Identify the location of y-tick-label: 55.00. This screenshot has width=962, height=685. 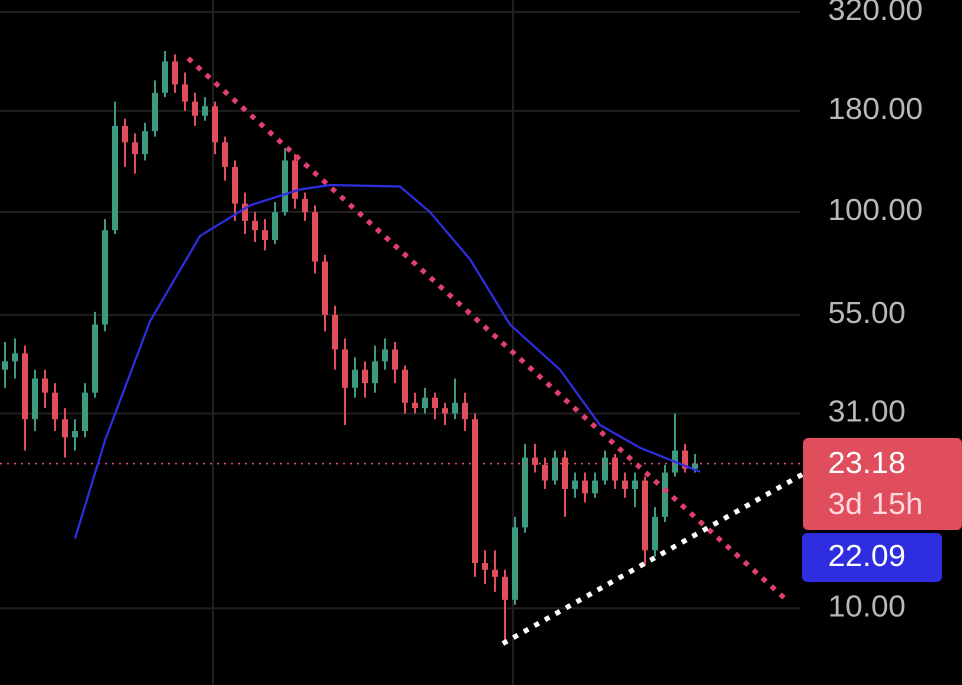
(867, 312).